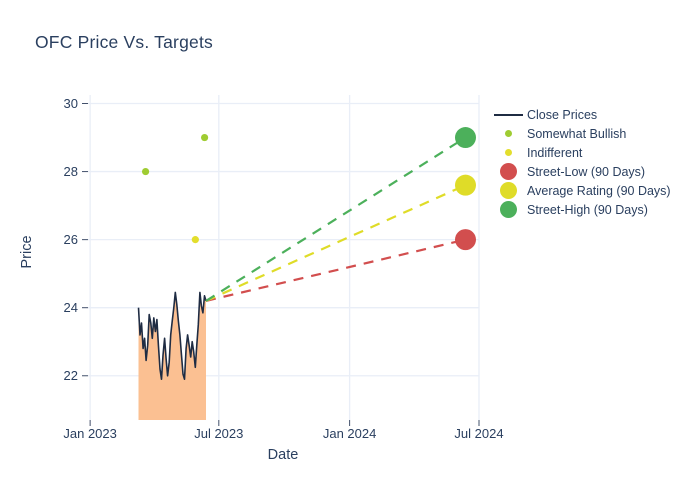 The image size is (700, 500). I want to click on legend-item-street-high-90-days: Street-High (90 Days), so click(580, 209).